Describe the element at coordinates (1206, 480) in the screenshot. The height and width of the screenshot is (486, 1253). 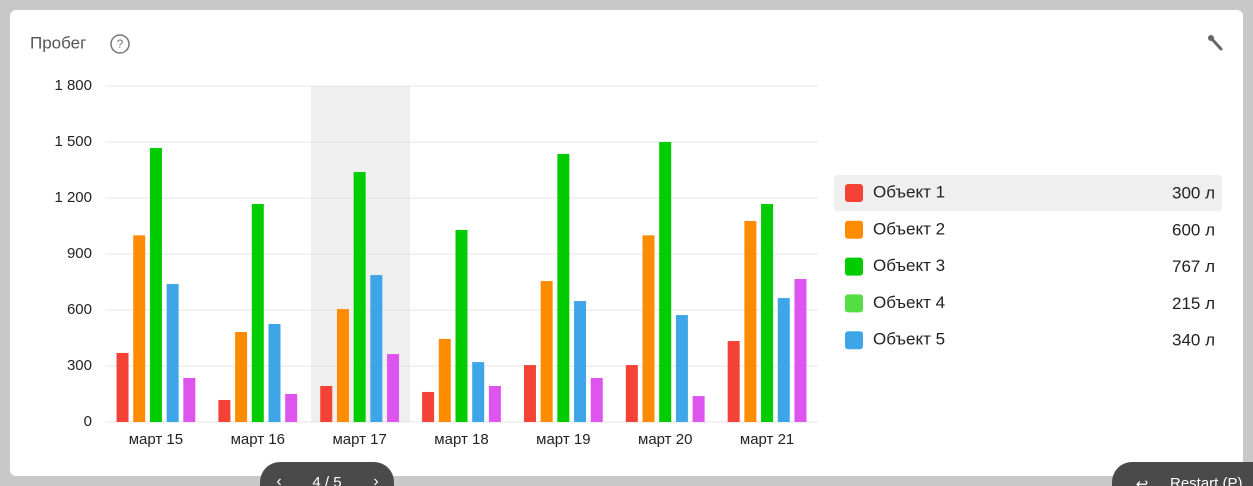
I see `restart-label: Restart (P)` at that location.